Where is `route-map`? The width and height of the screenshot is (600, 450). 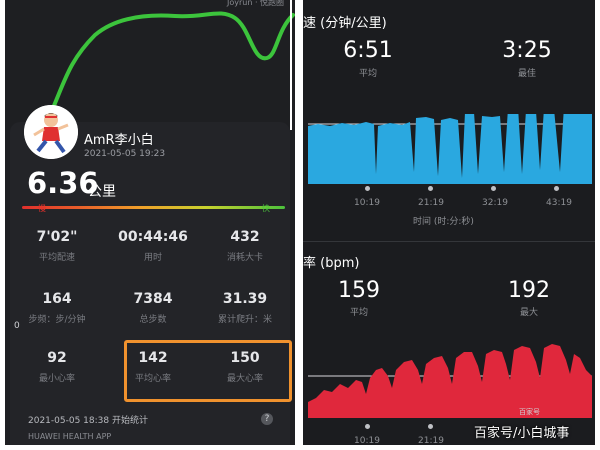 route-map is located at coordinates (173, 65).